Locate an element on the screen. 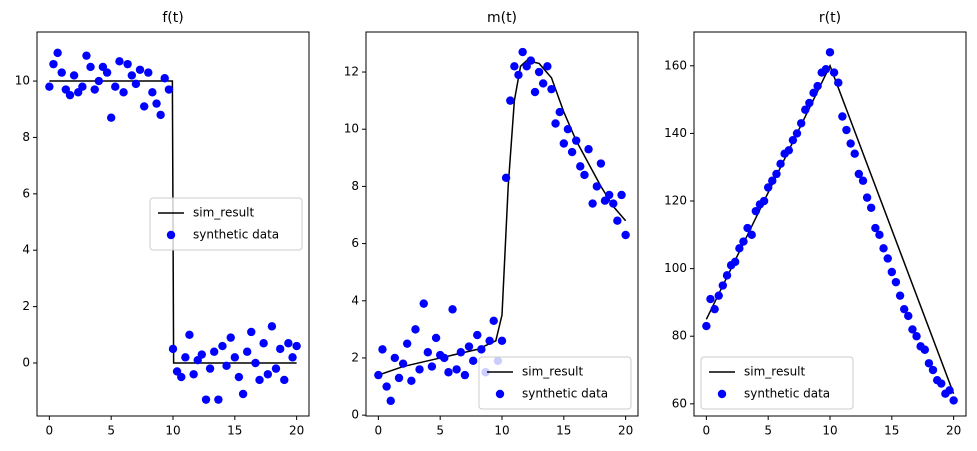  chart-title: r(t) is located at coordinates (830, 18).